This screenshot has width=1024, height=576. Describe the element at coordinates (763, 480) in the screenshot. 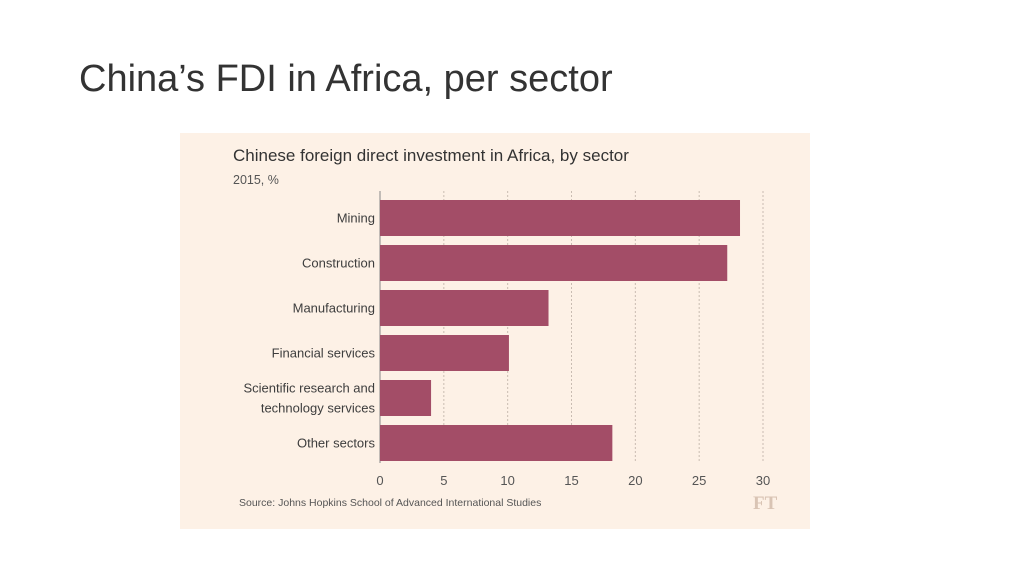

I see `x-tick-label: 30` at that location.